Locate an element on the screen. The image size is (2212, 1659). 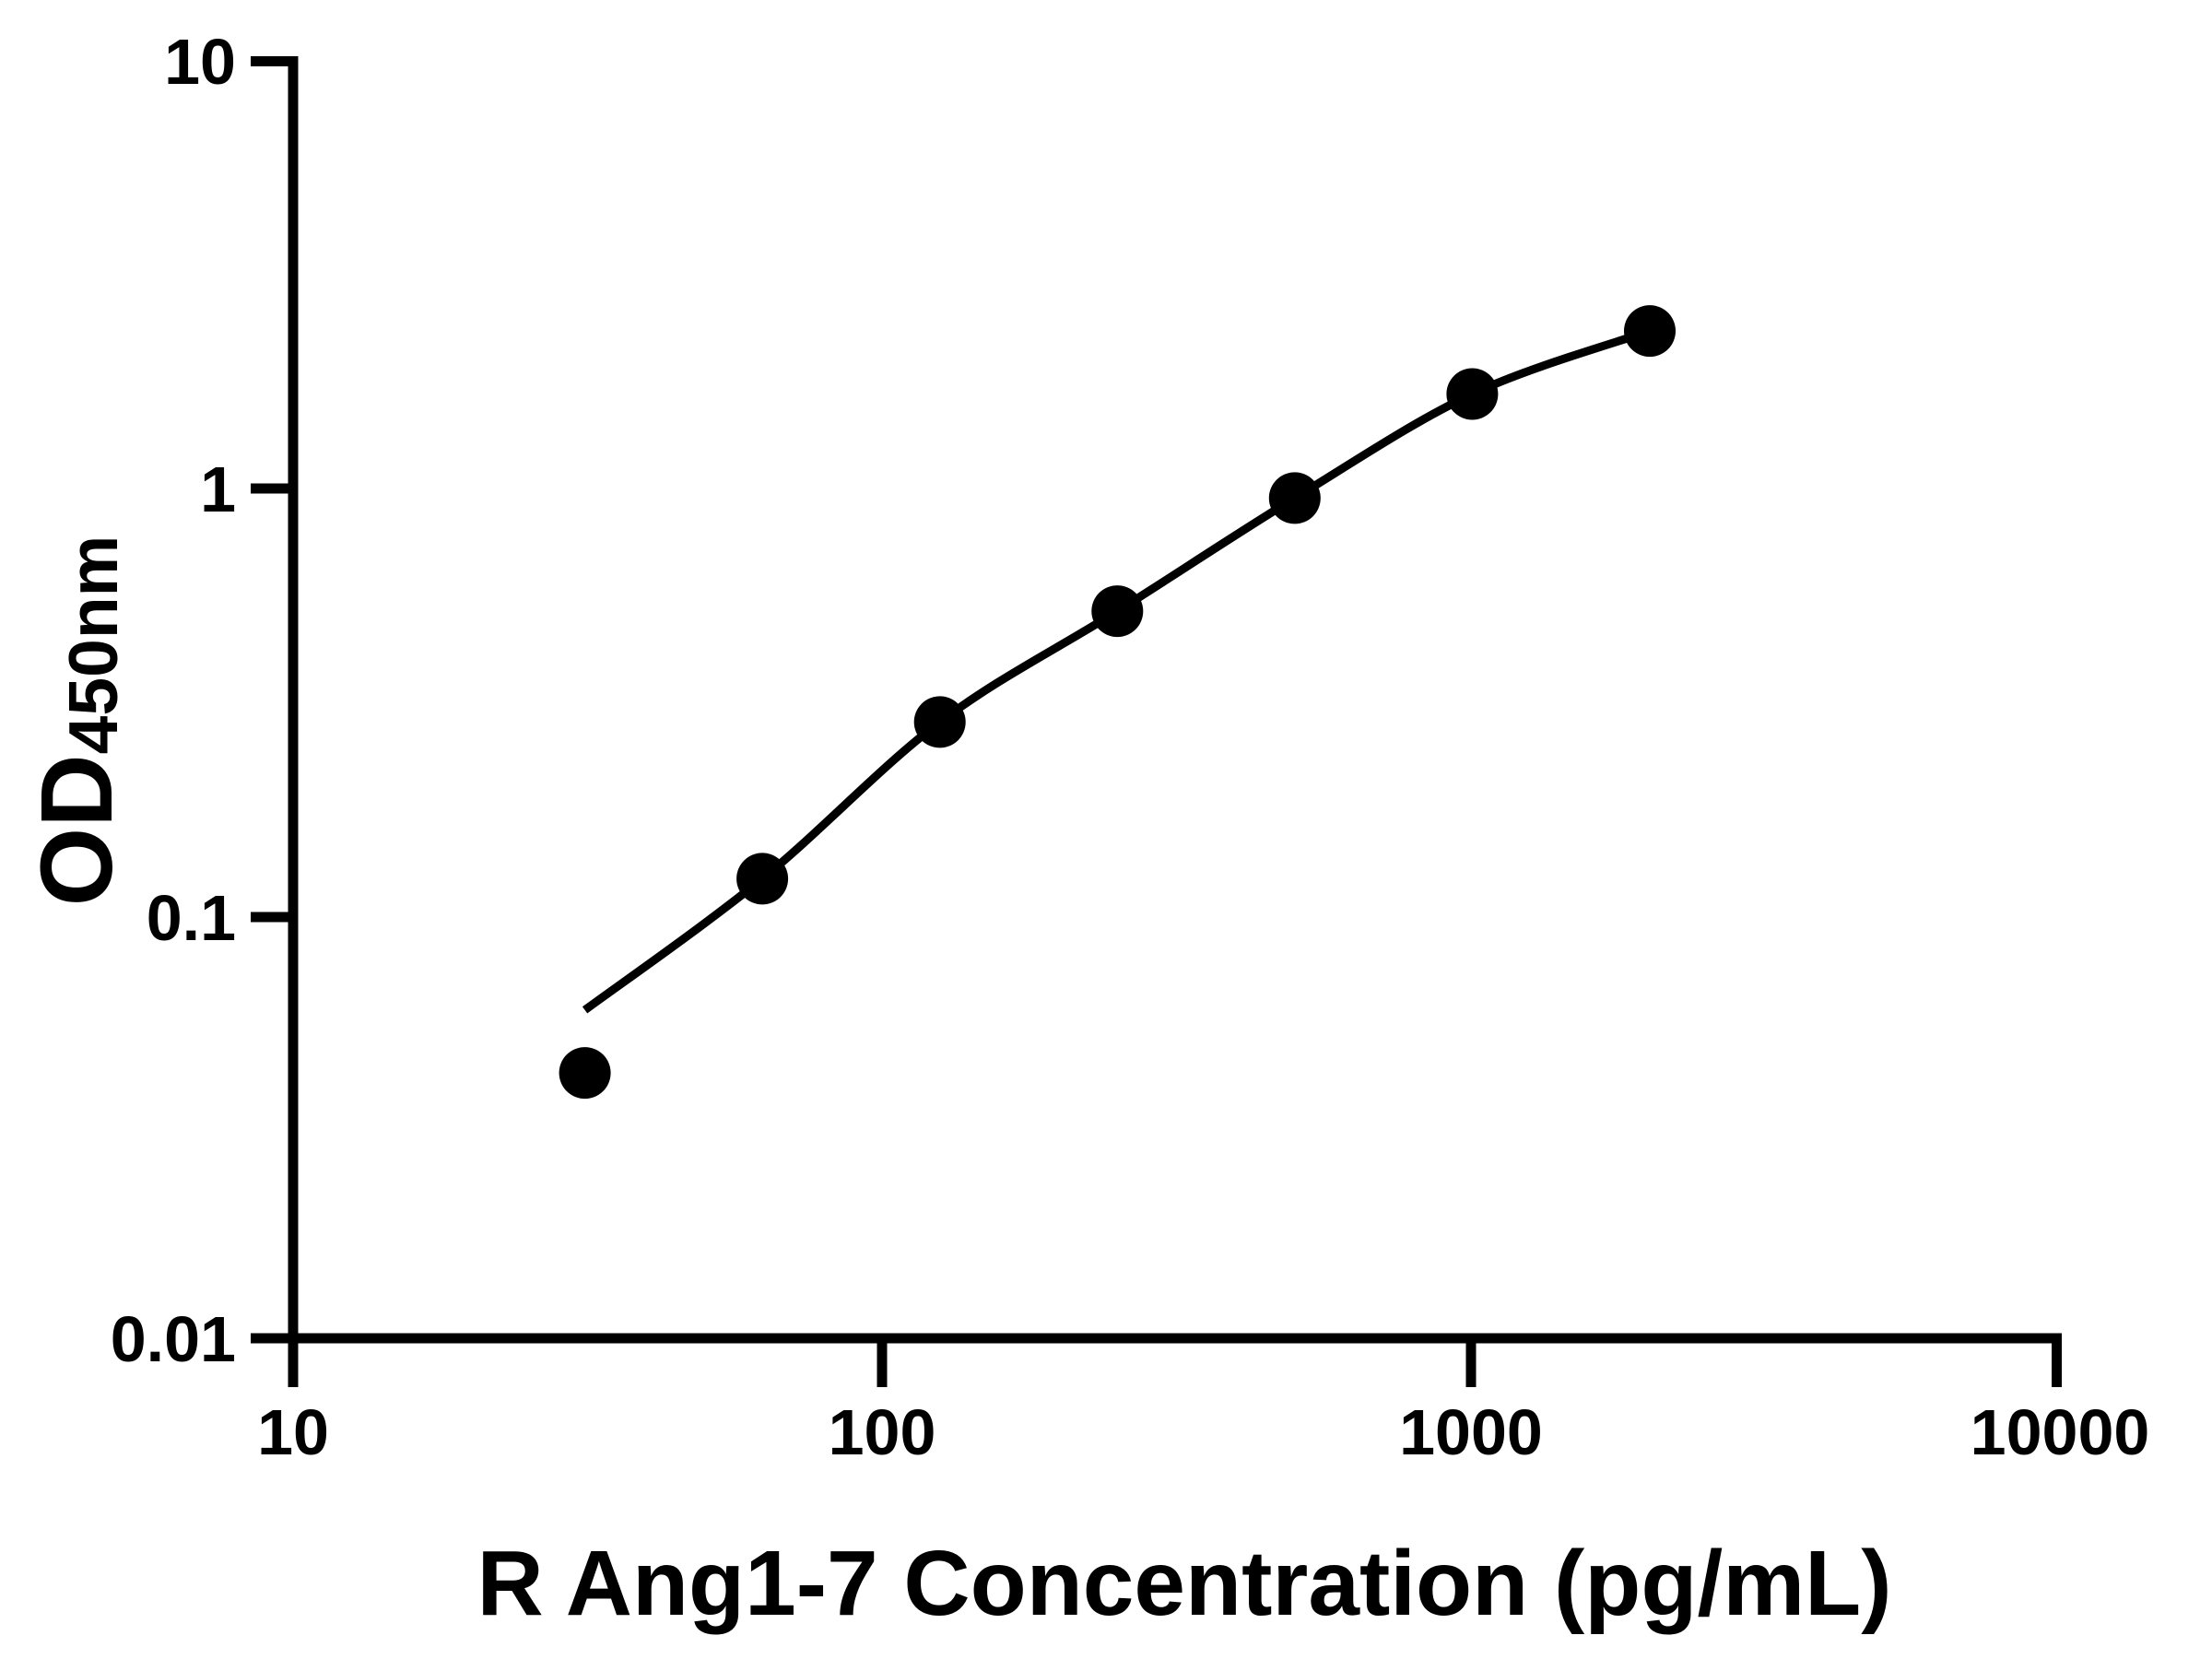
y-axis-ticks is located at coordinates (272, 700).